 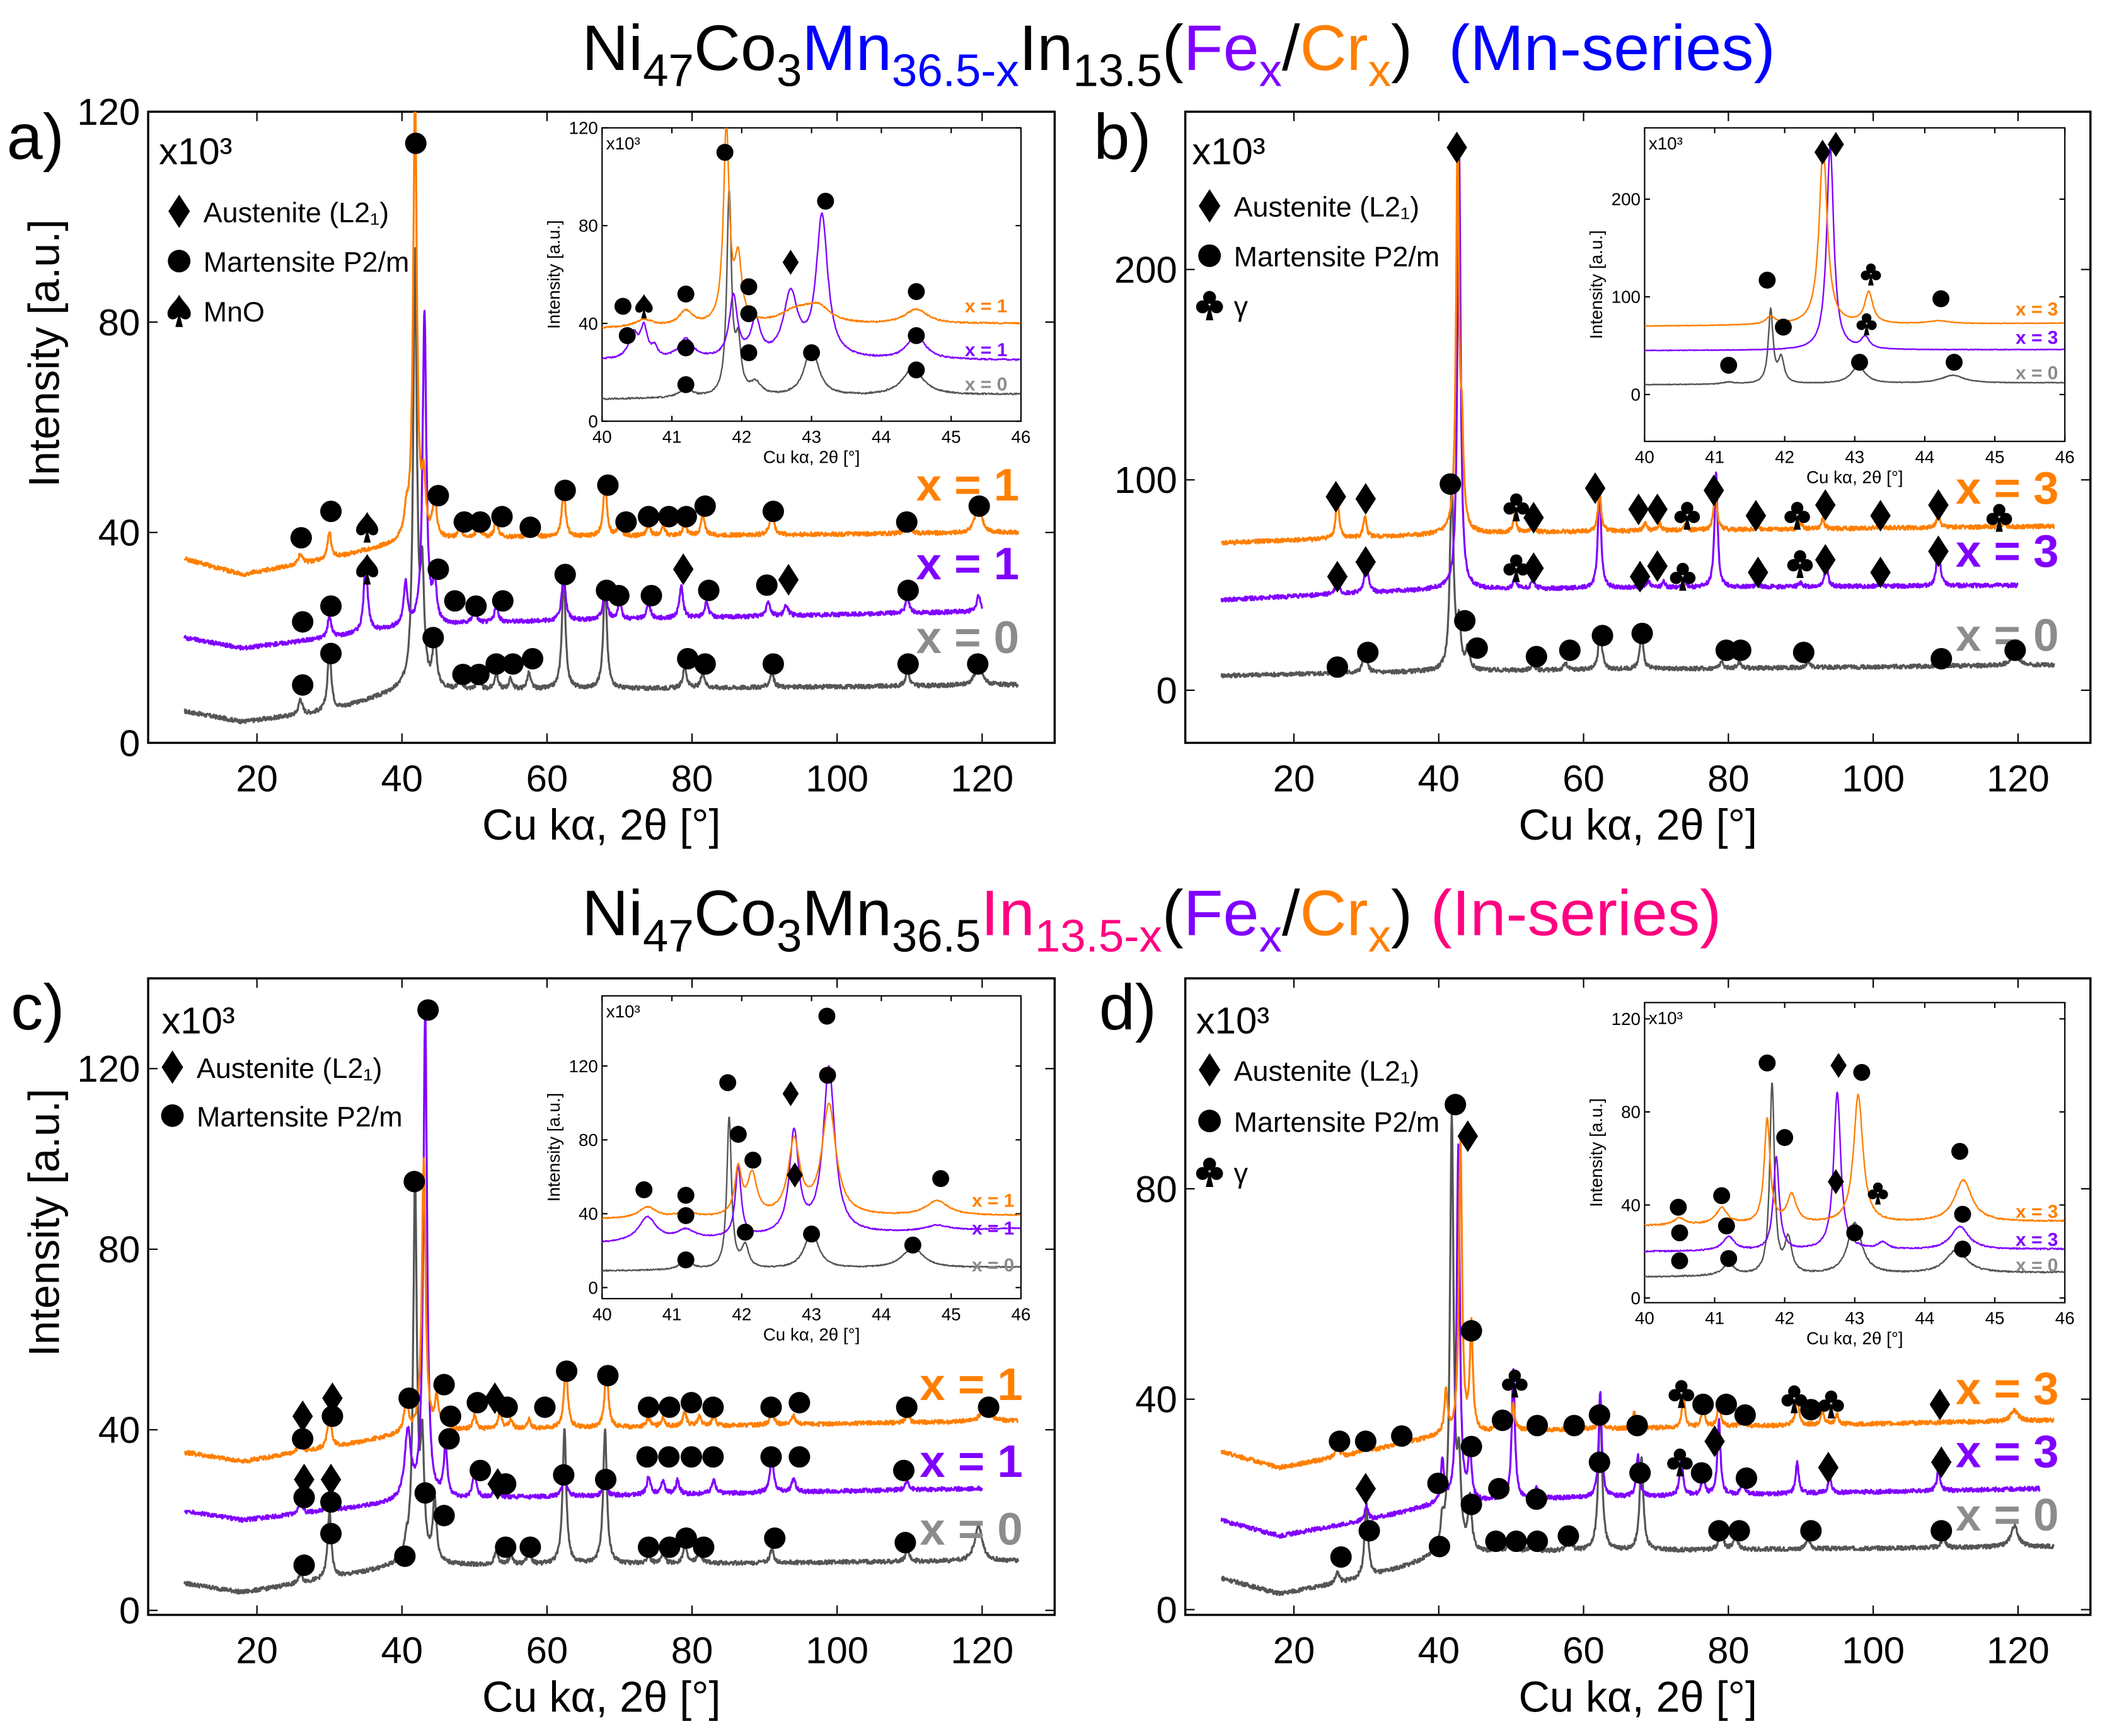 What do you see at coordinates (2065, 456) in the screenshot?
I see `x-tick-label: 46` at bounding box center [2065, 456].